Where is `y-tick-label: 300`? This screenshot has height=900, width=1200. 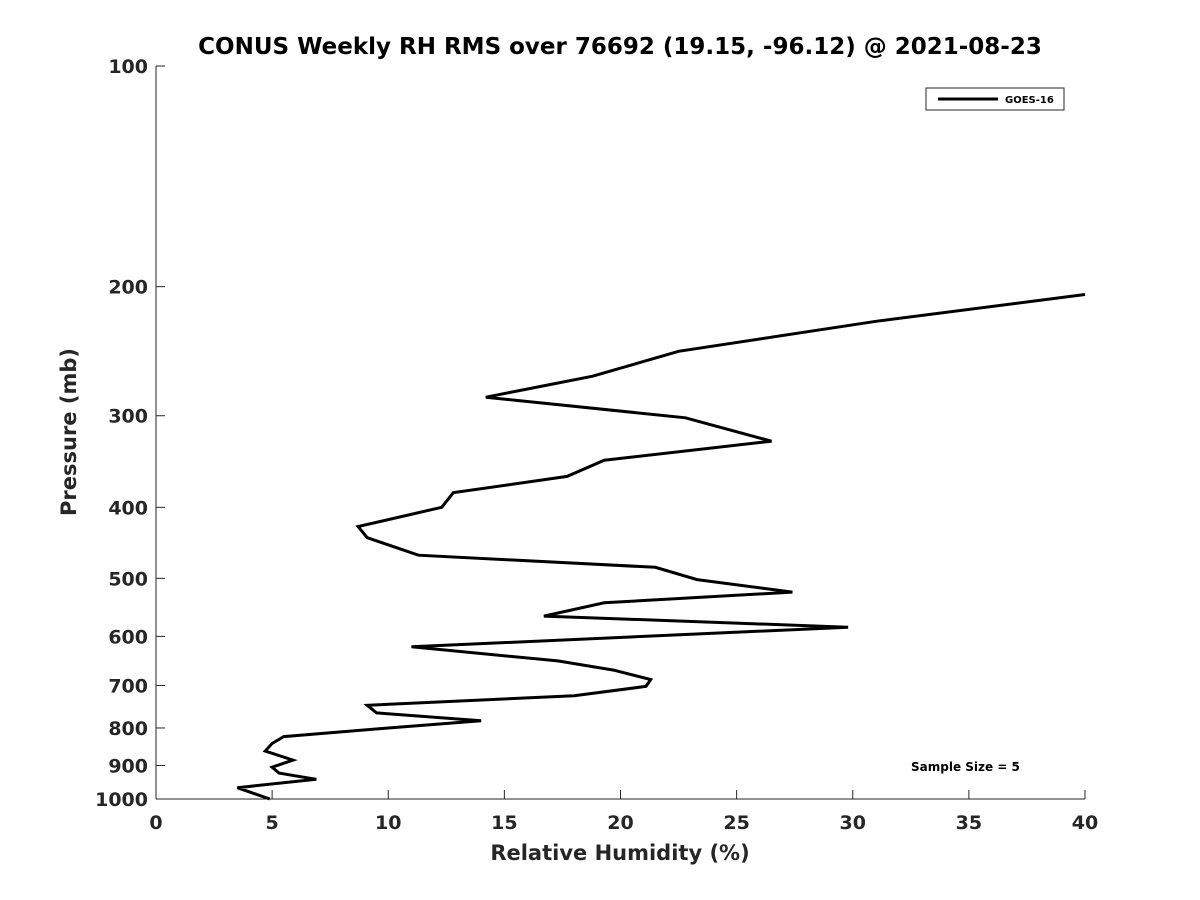
y-tick-label: 300 is located at coordinates (128, 417).